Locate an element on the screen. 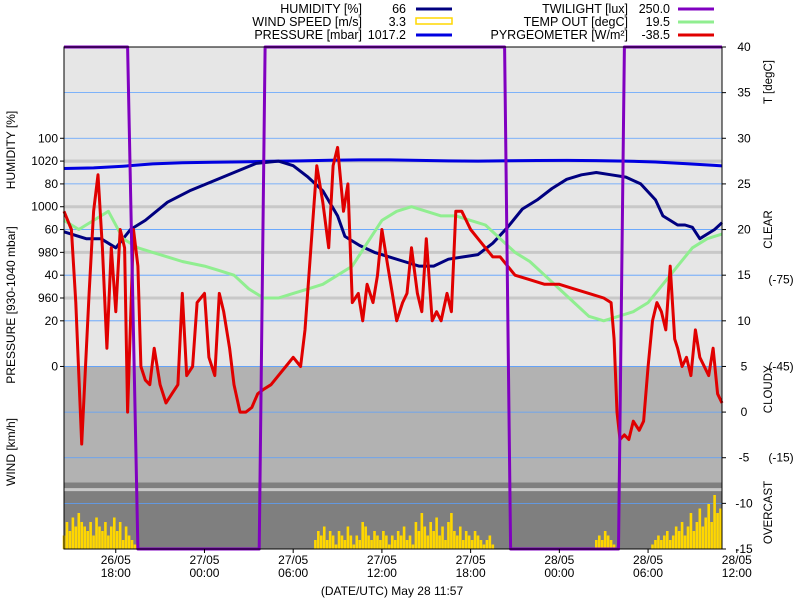  legend-label-pyrgeometer: PYRGEOMETER [W/m²] is located at coordinates (560, 35).